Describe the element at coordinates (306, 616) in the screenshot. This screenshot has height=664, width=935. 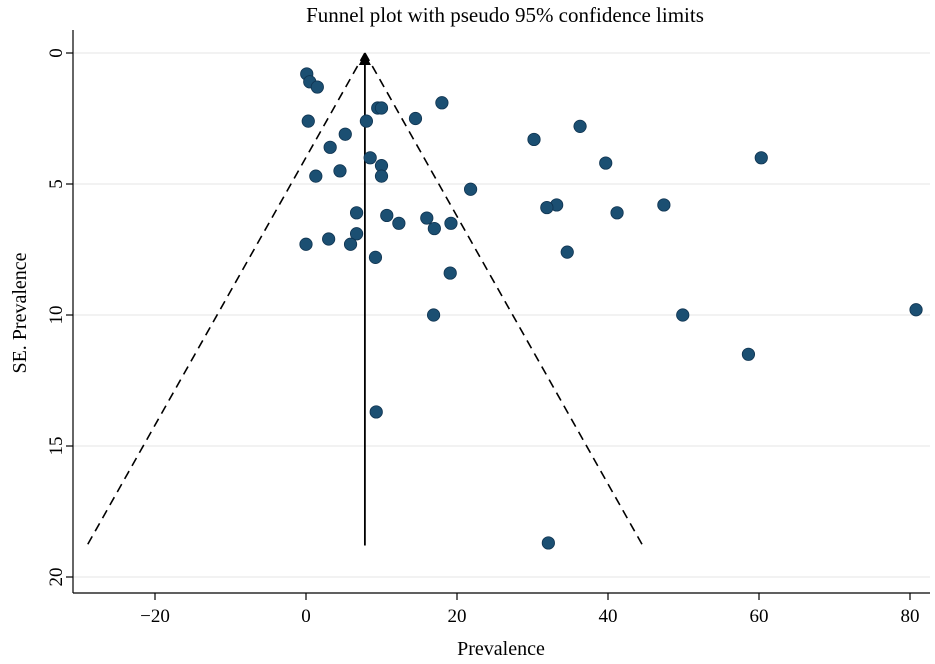
I see `x-tick-label: 0` at that location.